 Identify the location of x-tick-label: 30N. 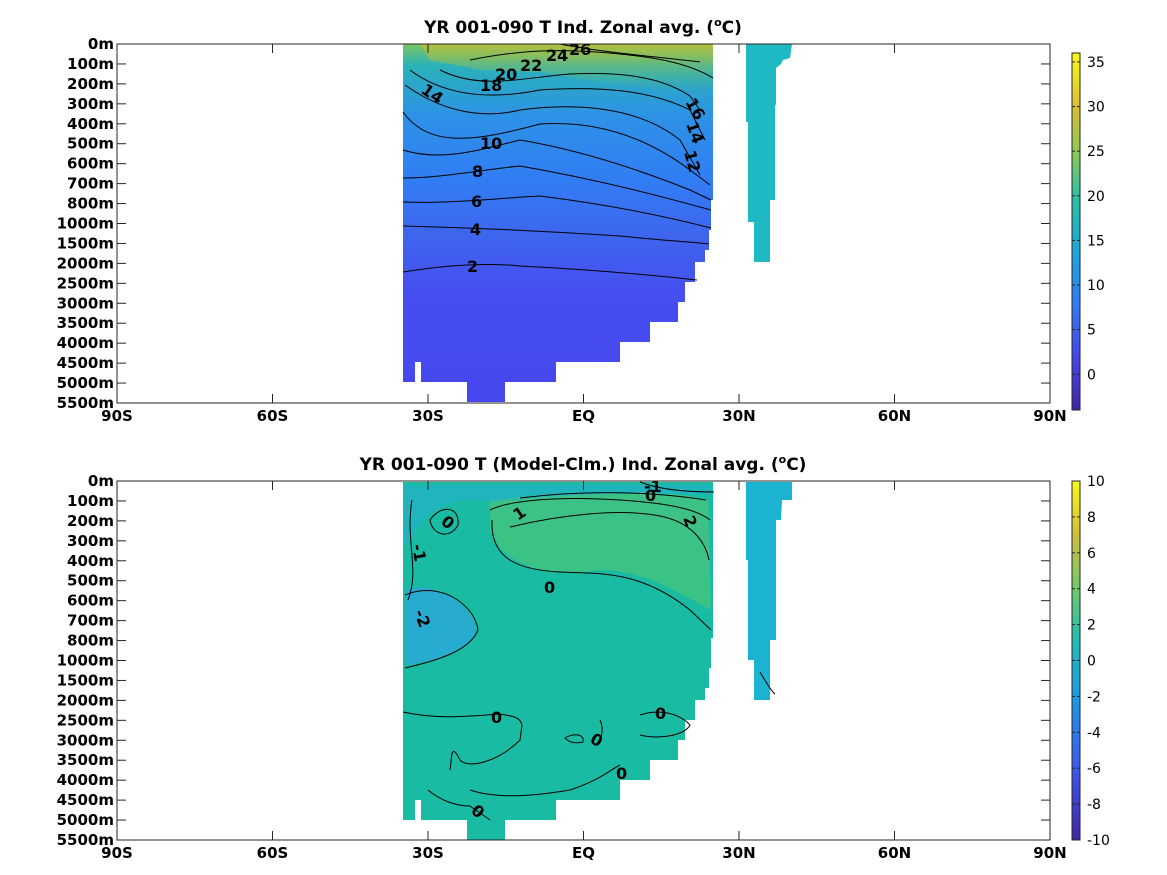
(738, 853).